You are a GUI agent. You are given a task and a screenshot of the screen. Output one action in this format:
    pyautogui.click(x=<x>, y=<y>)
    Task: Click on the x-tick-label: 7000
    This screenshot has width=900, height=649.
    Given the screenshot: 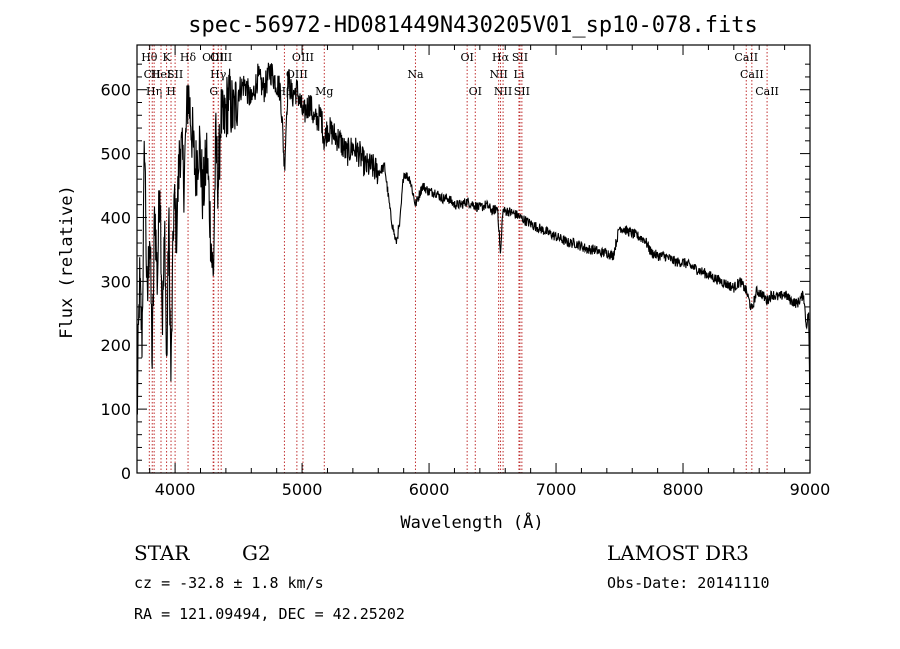 What is the action you would take?
    pyautogui.click(x=556, y=489)
    